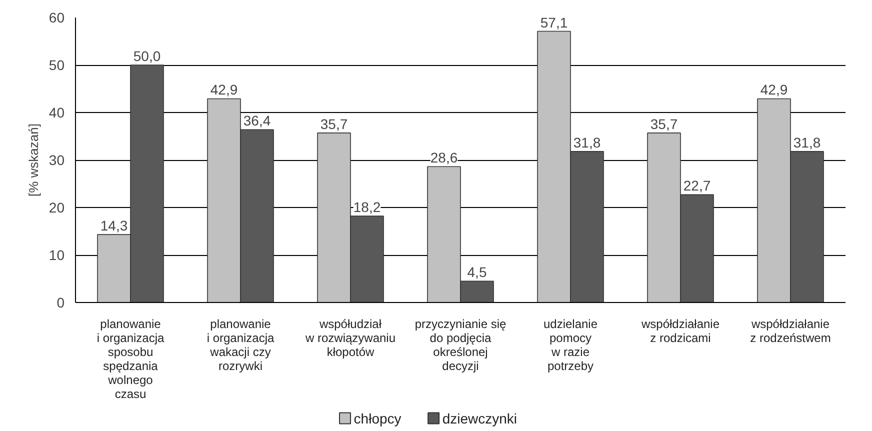  Describe the element at coordinates (56, 160) in the screenshot. I see `y-tick-label: 30` at that location.